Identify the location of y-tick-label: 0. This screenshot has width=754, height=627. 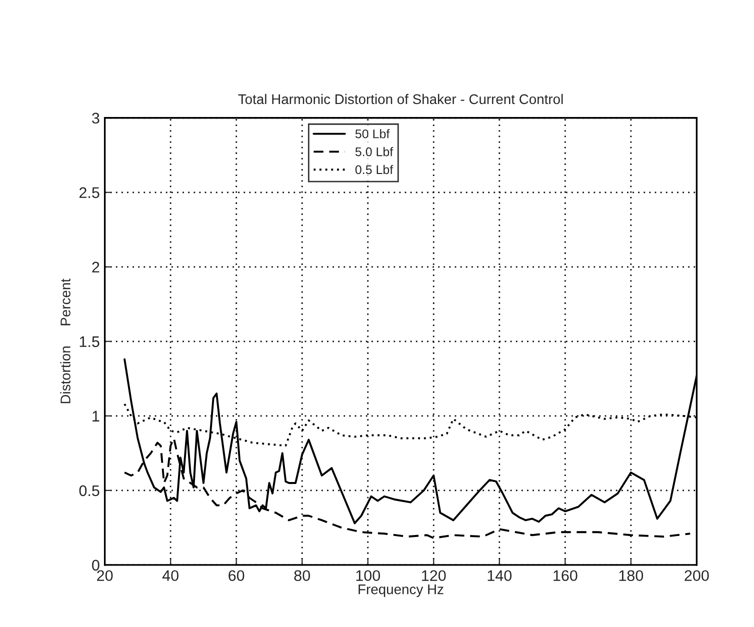
(96, 565).